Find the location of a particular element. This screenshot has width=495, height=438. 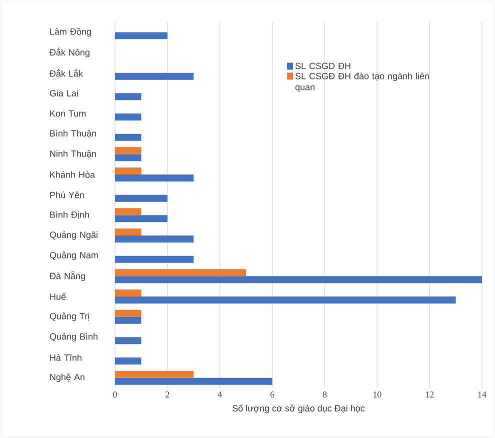

legend-label: SL CSGĐ ĐH đào tạo ngành liên quan is located at coordinates (362, 82).